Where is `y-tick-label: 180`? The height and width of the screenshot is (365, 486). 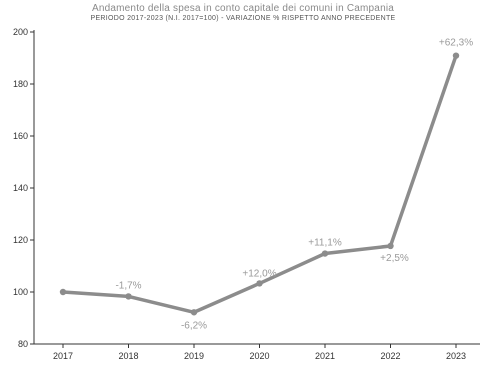
y-tick-label: 180 is located at coordinates (20, 84).